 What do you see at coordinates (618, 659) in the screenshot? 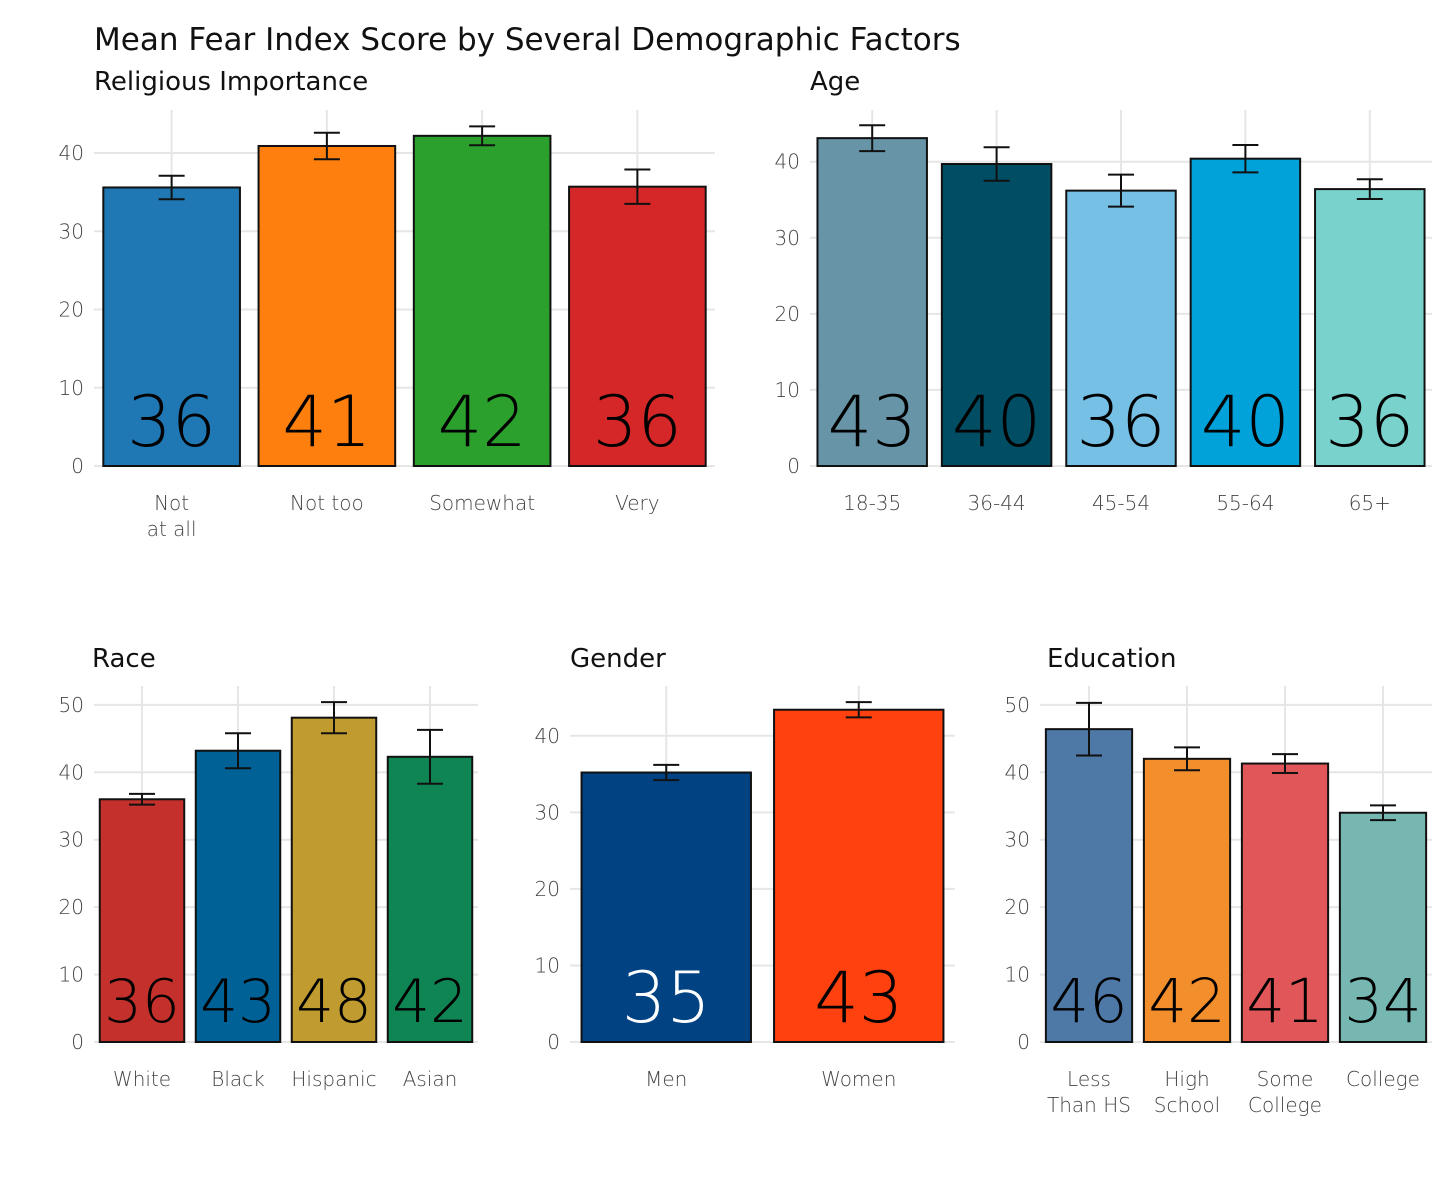
I see `panel-title: Gender` at bounding box center [618, 659].